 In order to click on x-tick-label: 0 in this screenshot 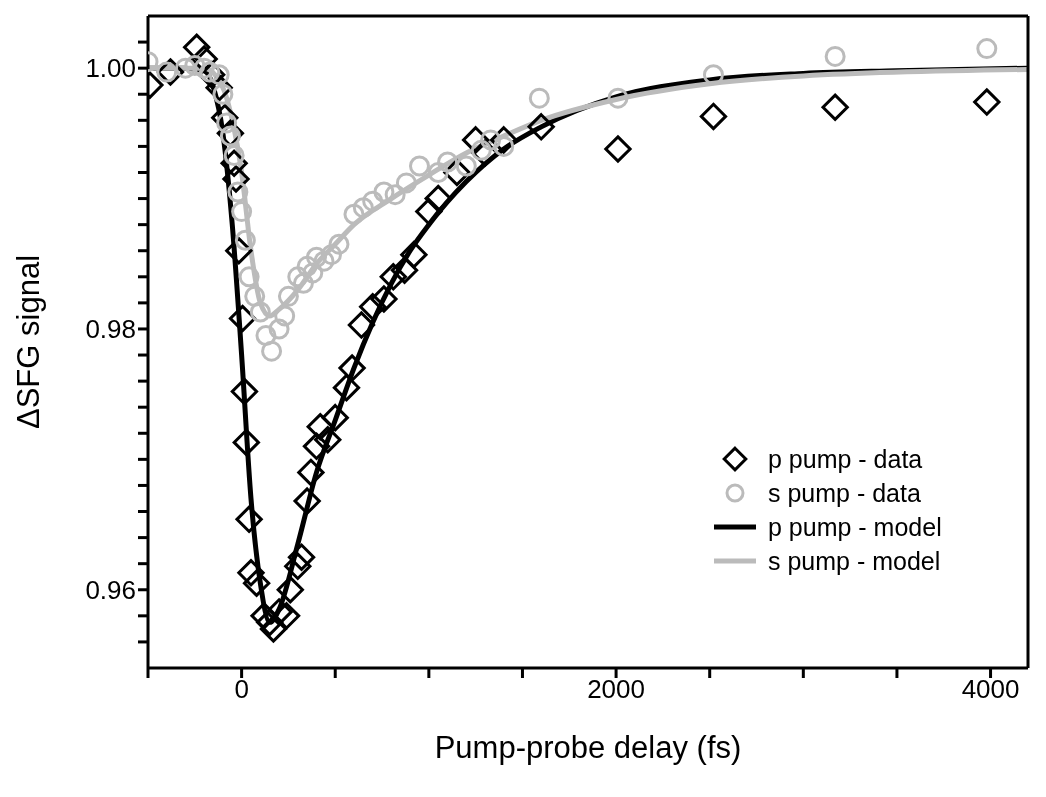, I will do `click(241, 689)`.